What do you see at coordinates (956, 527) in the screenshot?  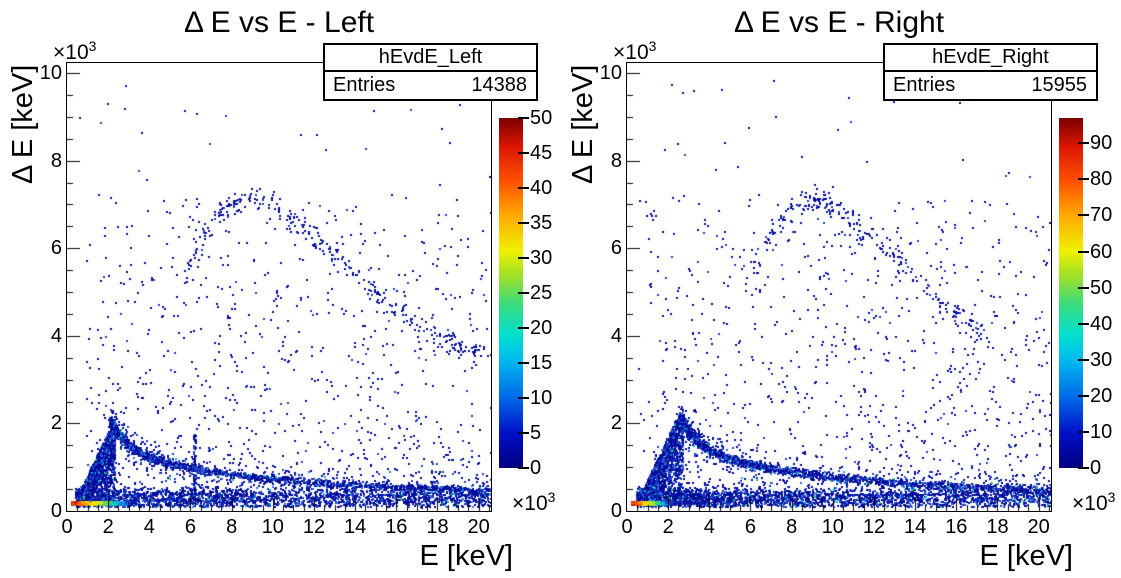 I see `x-tick-label: 16` at bounding box center [956, 527].